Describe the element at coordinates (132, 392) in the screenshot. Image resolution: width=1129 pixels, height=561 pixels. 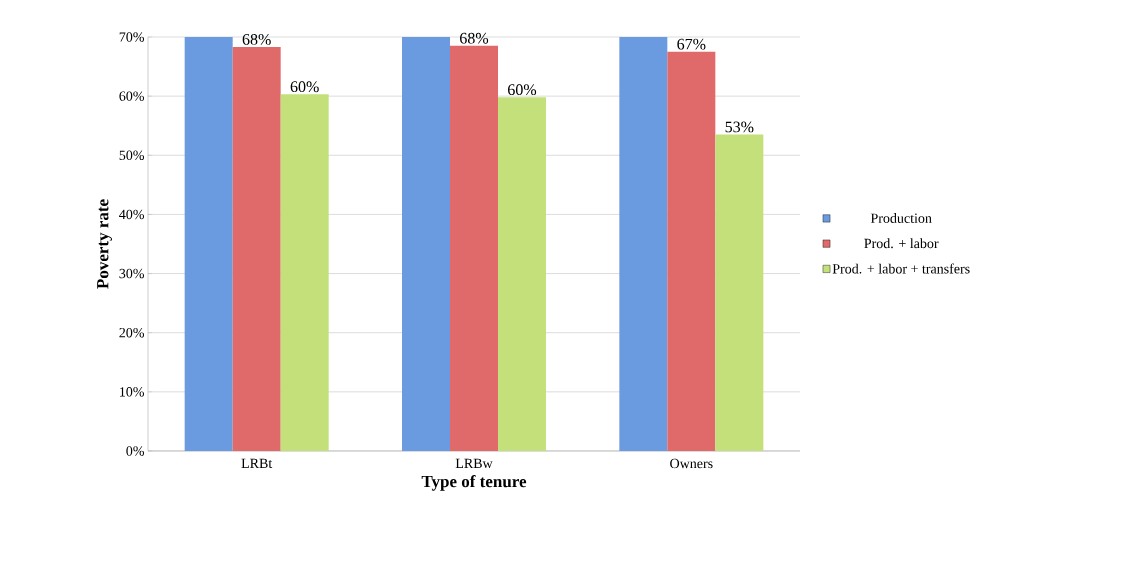
I see `y-tick-label: 10%` at that location.